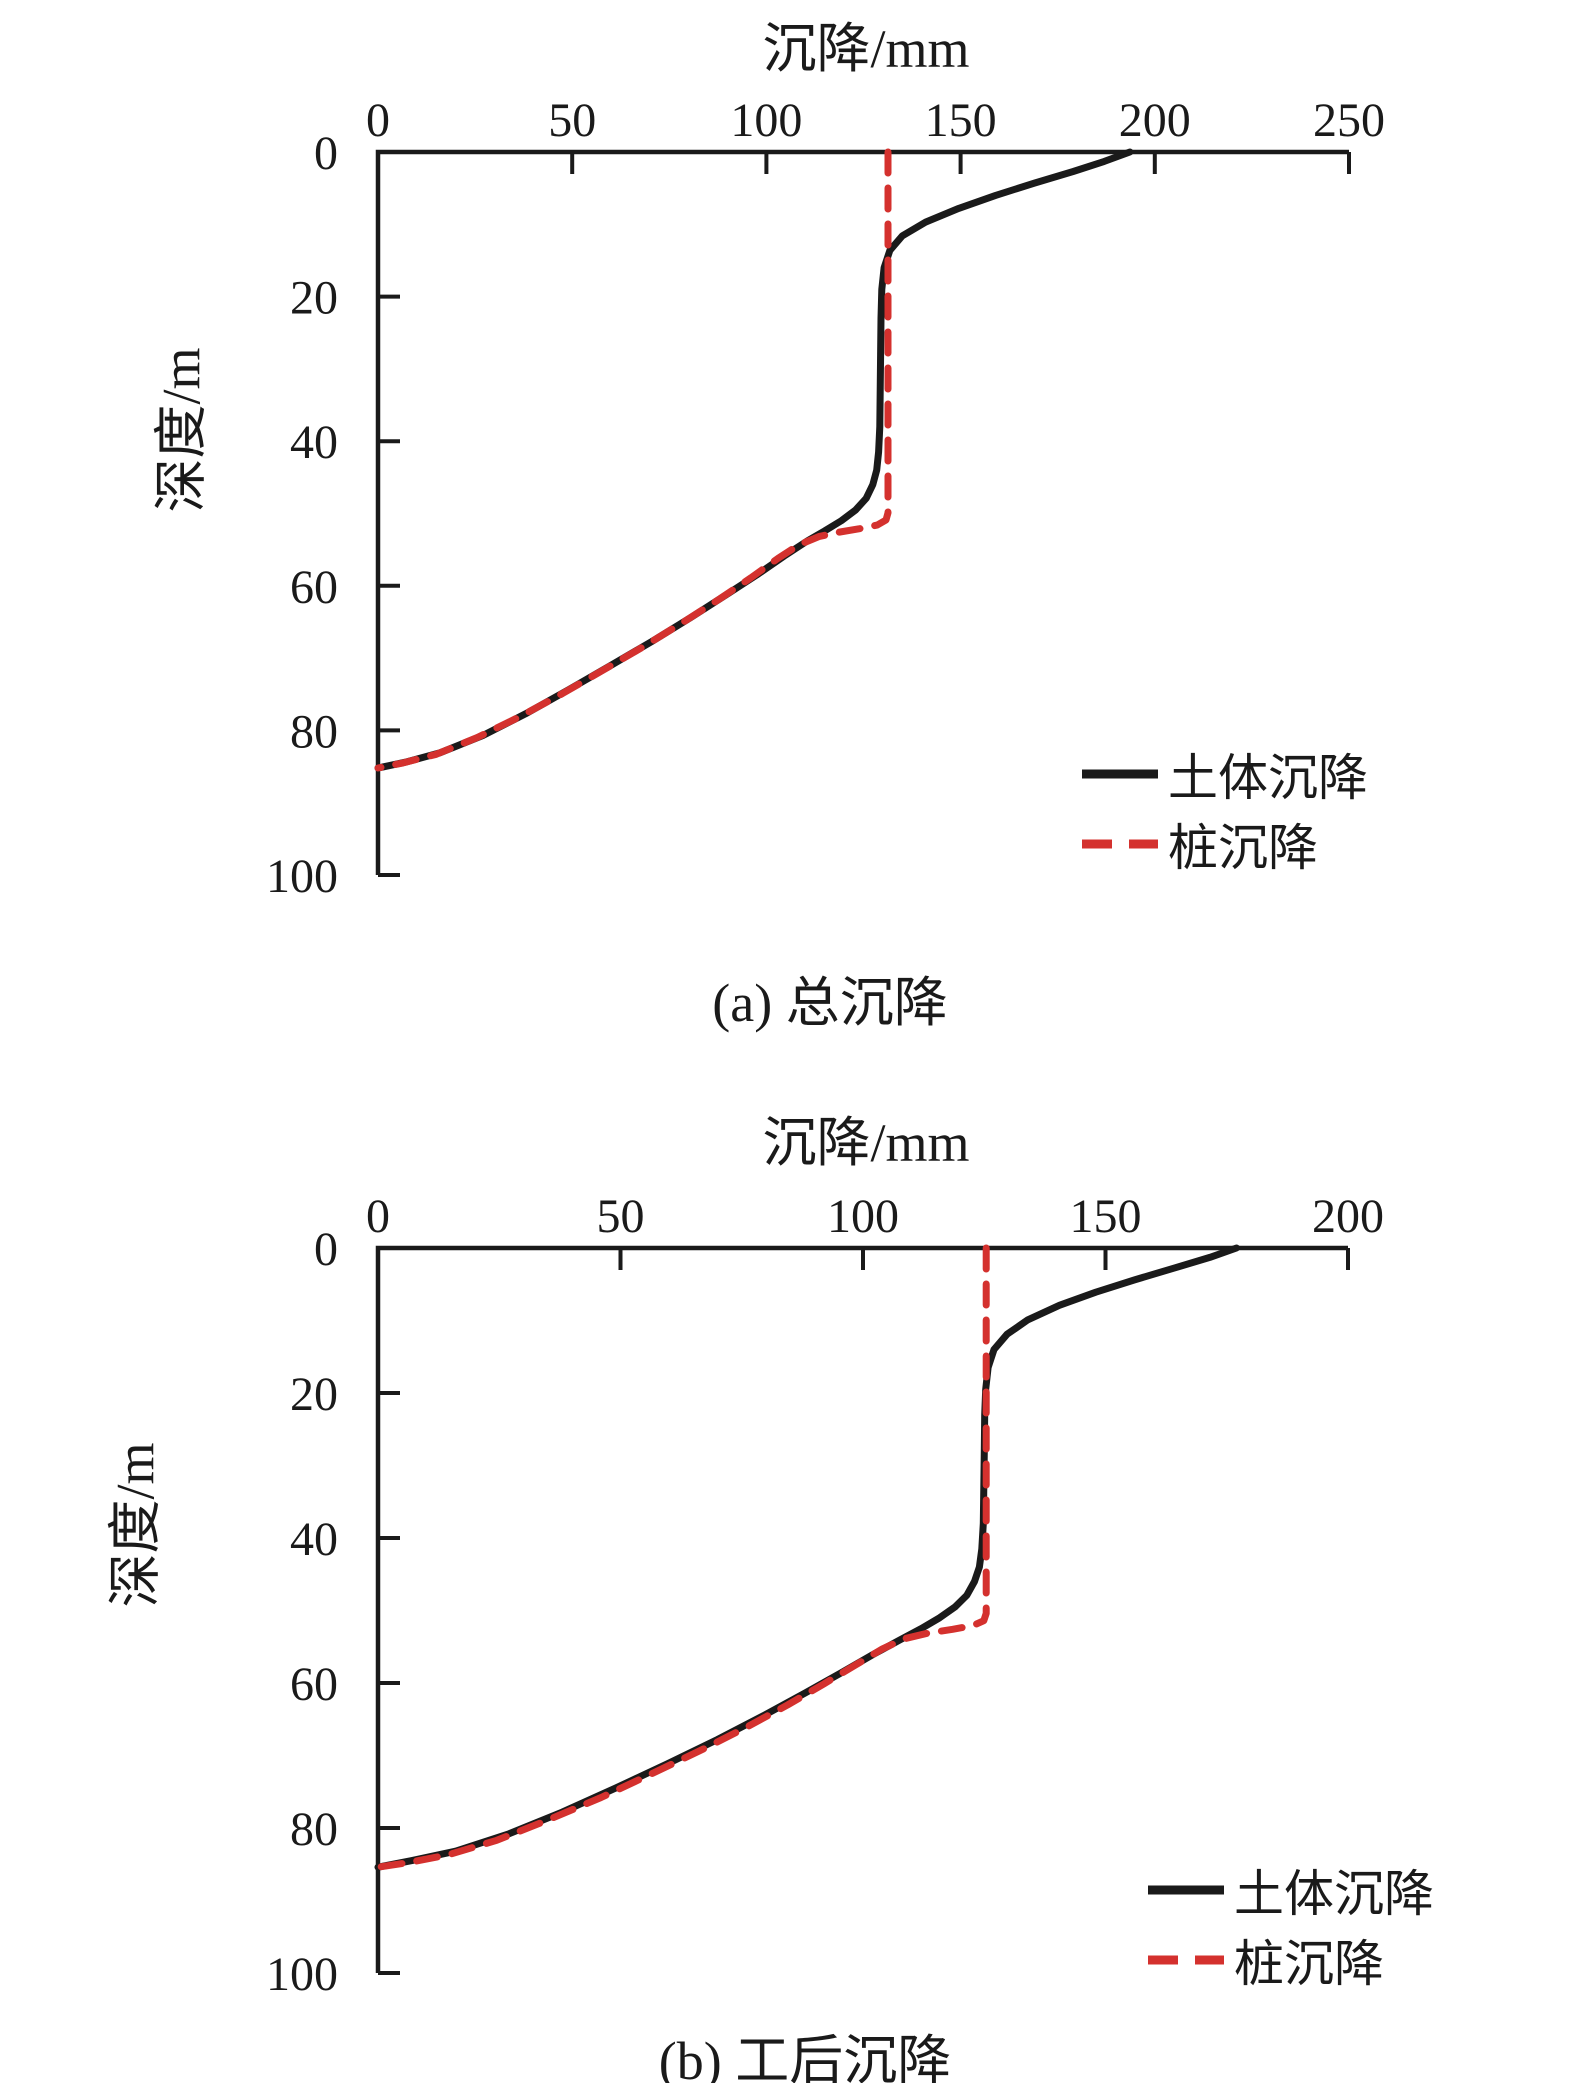 This screenshot has width=1575, height=2083. What do you see at coordinates (1348, 1216) in the screenshot?
I see `chart-b-x-tick-label: 200` at bounding box center [1348, 1216].